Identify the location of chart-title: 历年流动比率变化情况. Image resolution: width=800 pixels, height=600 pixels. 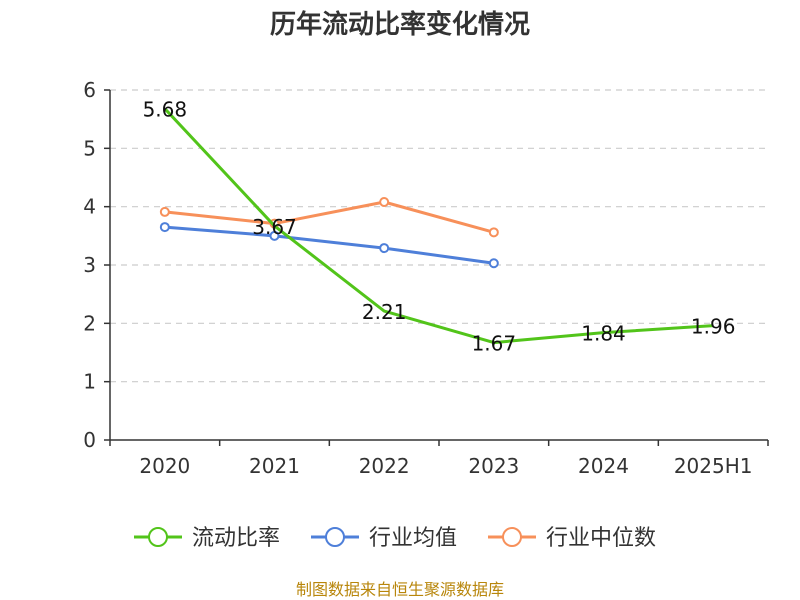
(400, 24).